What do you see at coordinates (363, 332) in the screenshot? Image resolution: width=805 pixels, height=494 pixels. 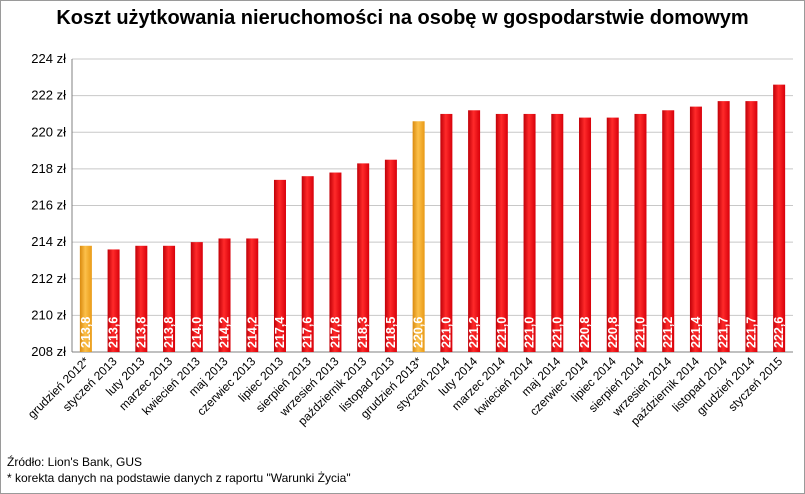 I see `data-label: 218,3` at bounding box center [363, 332].